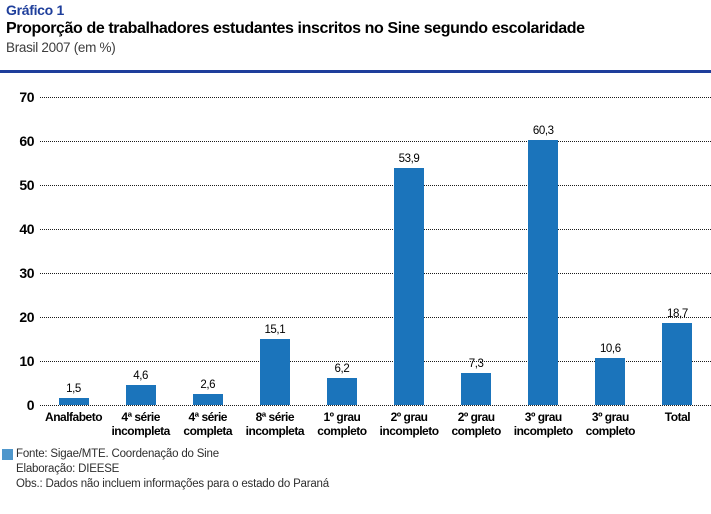  I want to click on y-axis-tick-label: 60, so click(26, 141).